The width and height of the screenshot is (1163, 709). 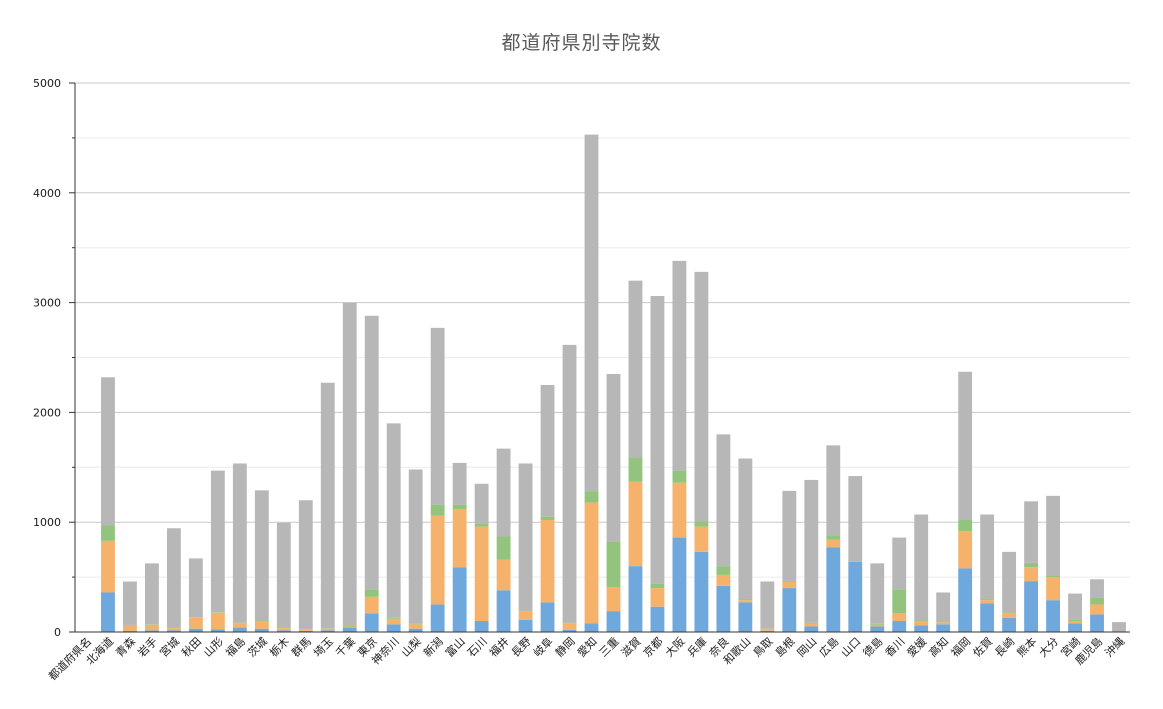 I want to click on y-tick-label: 4000, so click(x=47, y=193).